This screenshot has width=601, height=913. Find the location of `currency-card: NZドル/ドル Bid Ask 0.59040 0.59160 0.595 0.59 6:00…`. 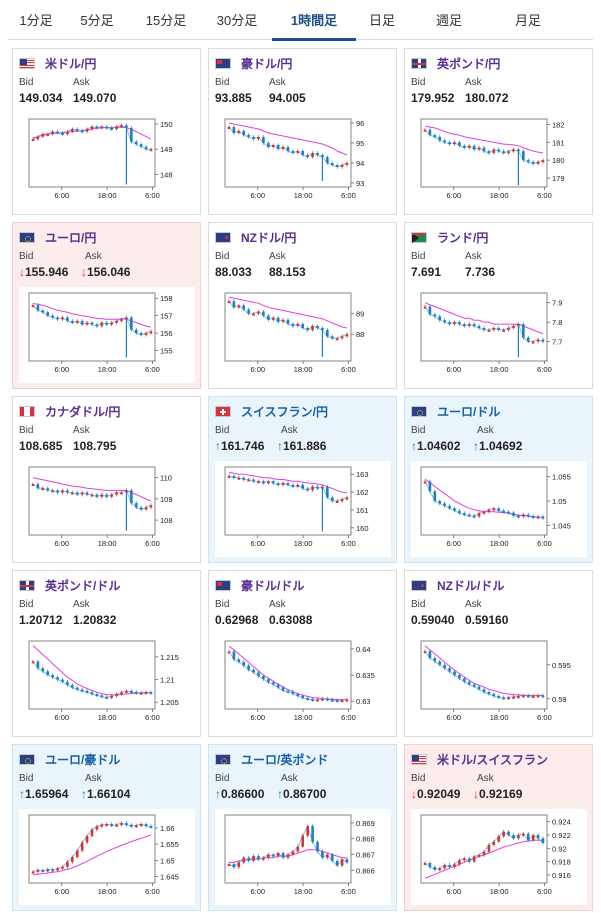

currency-card: NZドル/ドル Bid Ask 0.59040 0.59160 0.595 0.59 6:00… is located at coordinates (498, 653).